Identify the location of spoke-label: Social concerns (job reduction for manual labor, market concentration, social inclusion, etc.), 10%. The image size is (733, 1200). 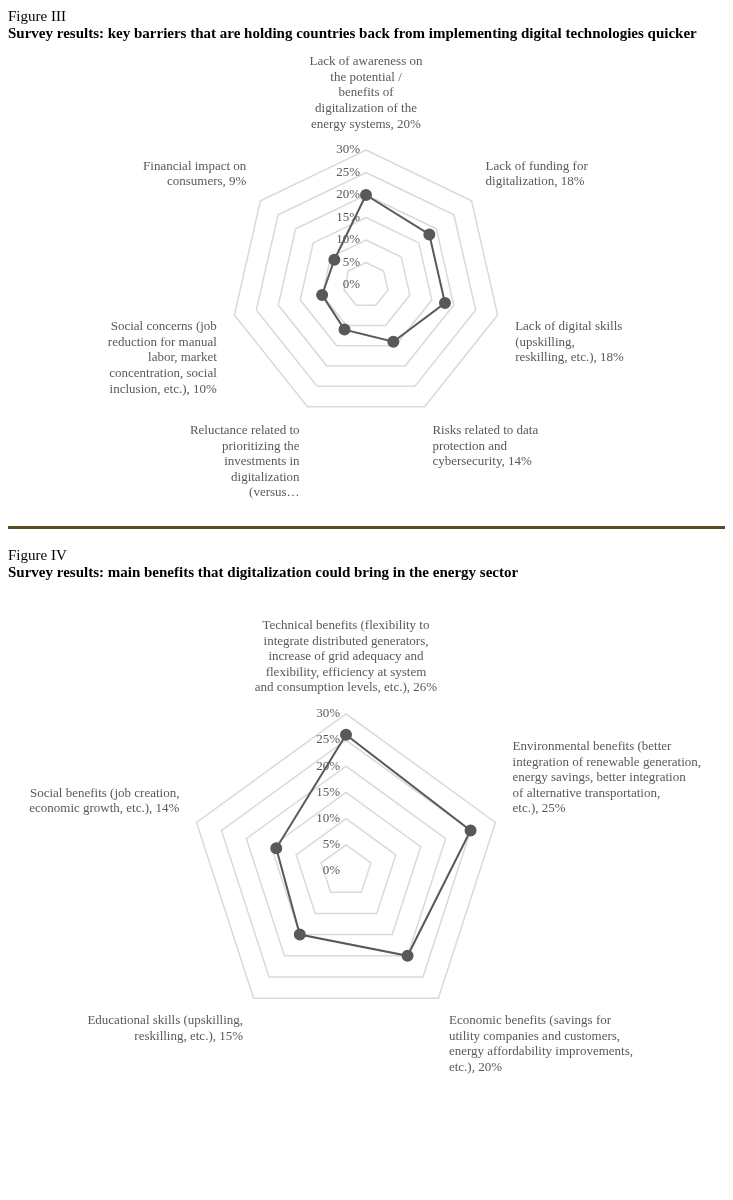
(162, 357).